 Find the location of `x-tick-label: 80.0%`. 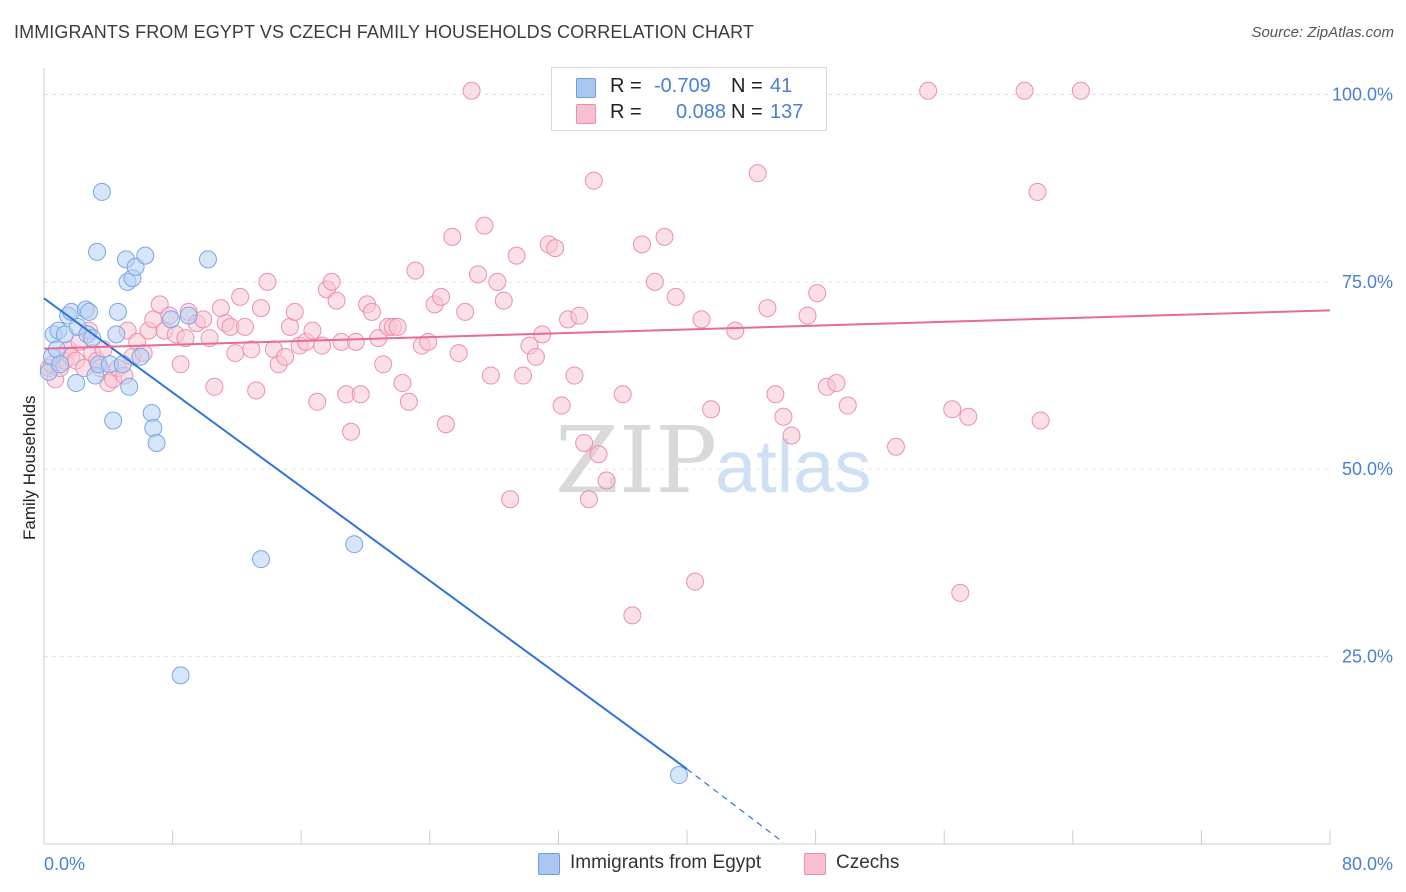

x-tick-label: 80.0% is located at coordinates (1367, 864).